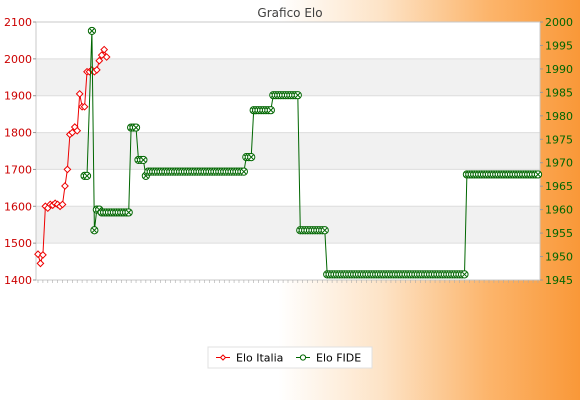 Image resolution: width=580 pixels, height=400 pixels. What do you see at coordinates (259, 358) in the screenshot?
I see `legend-label: Elo Italia` at bounding box center [259, 358].